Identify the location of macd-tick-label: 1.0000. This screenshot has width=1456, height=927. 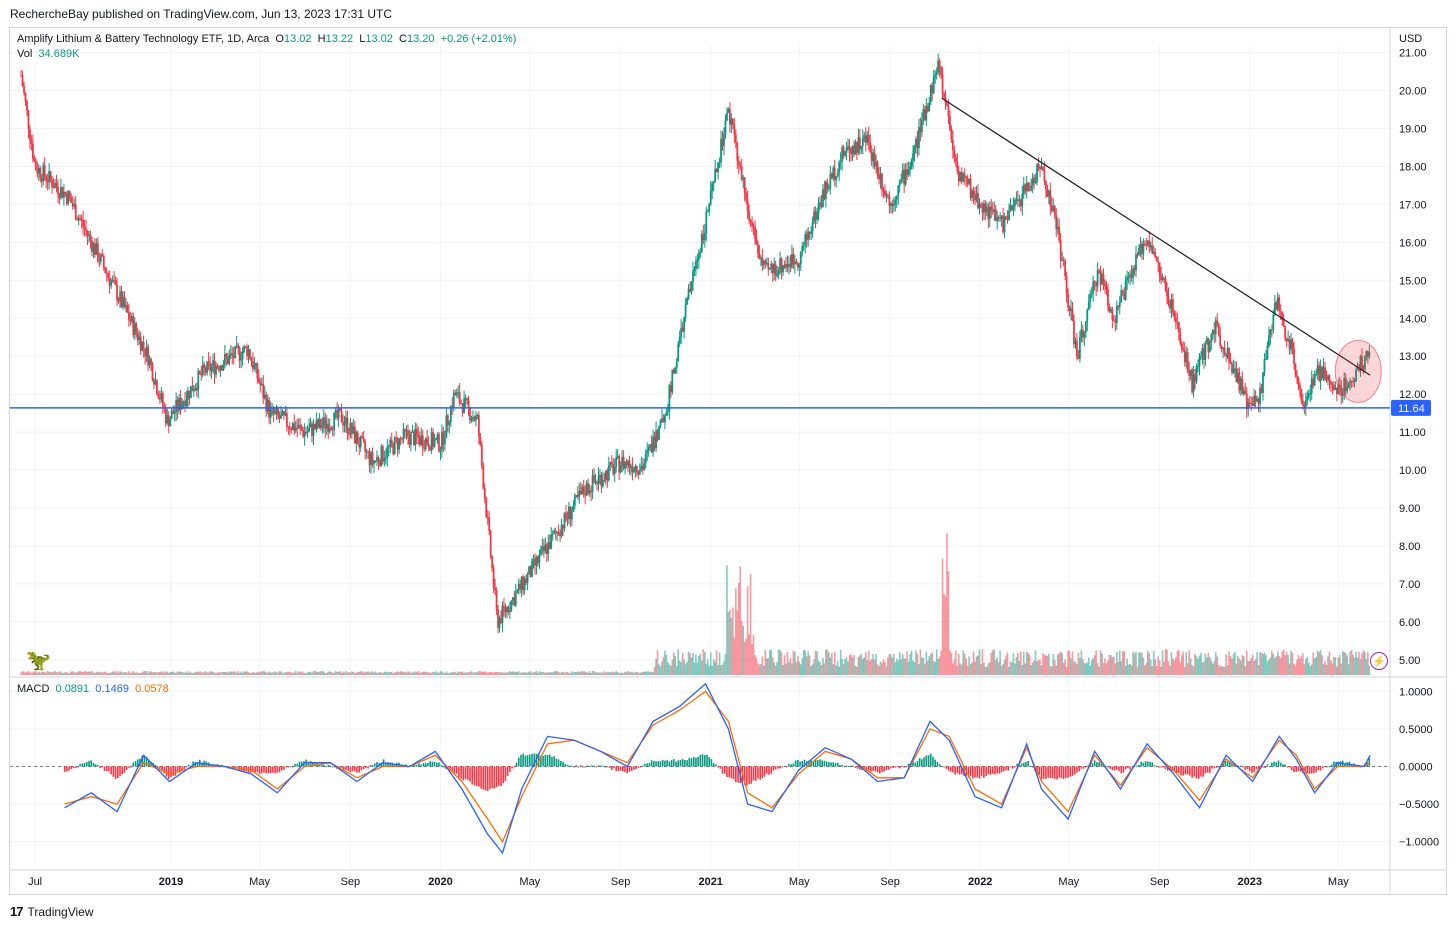
(1416, 692).